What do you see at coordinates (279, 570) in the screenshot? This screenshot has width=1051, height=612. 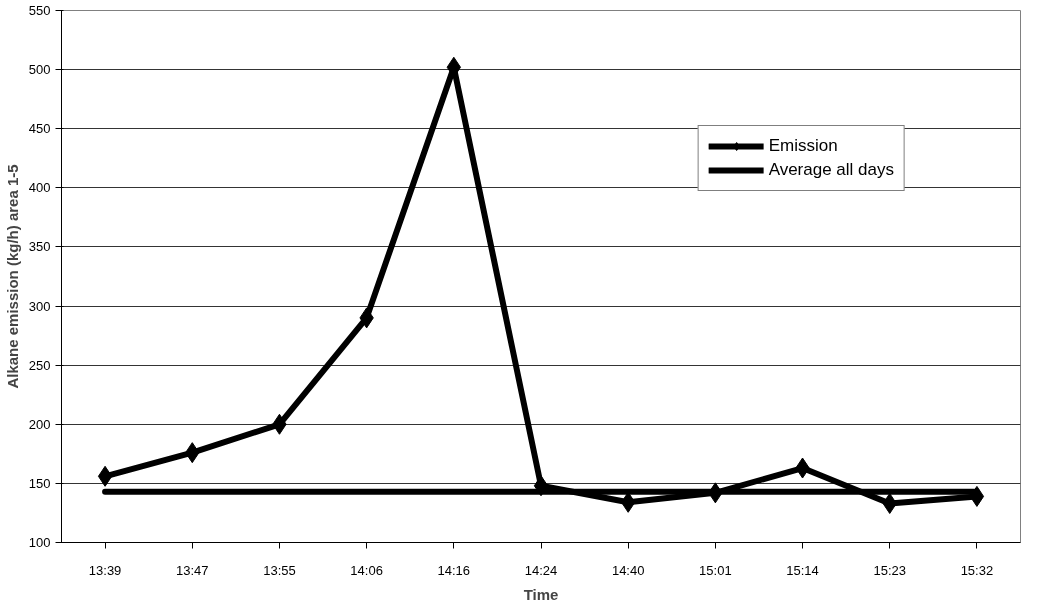 I see `x-tick-label: 13:55` at bounding box center [279, 570].